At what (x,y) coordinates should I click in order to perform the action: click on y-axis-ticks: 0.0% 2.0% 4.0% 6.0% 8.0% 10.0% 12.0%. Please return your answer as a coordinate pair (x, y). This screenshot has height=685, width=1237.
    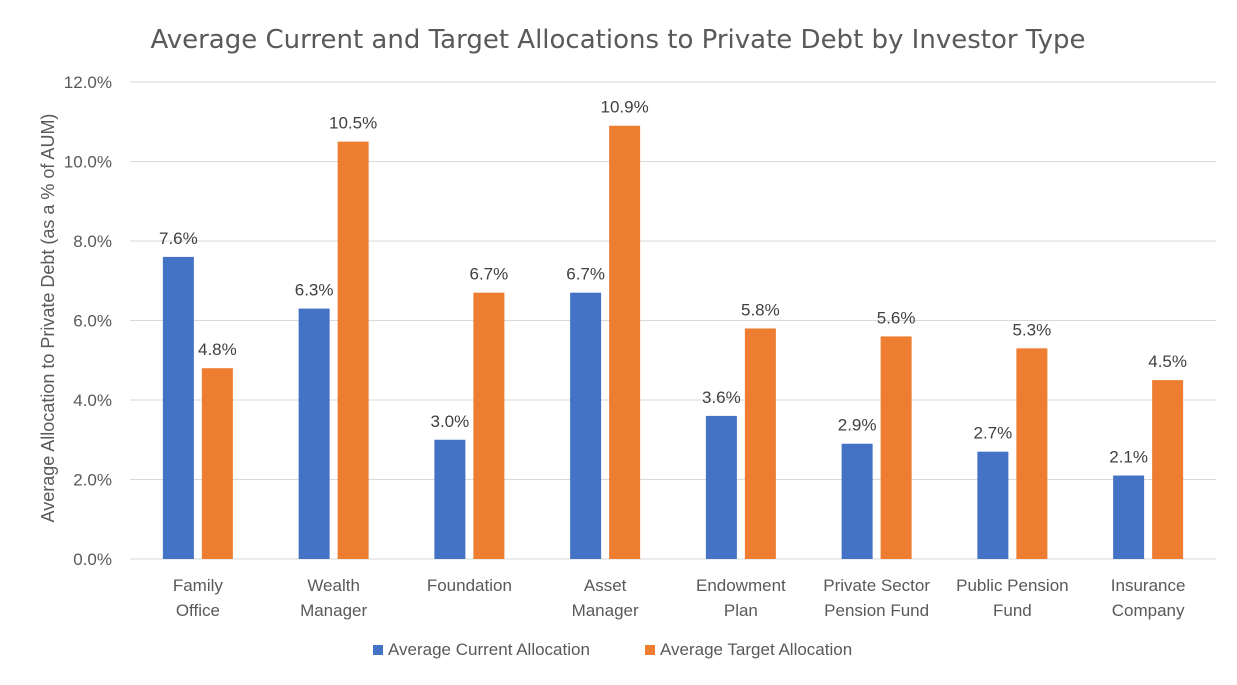
    Looking at the image, I should click on (88, 321).